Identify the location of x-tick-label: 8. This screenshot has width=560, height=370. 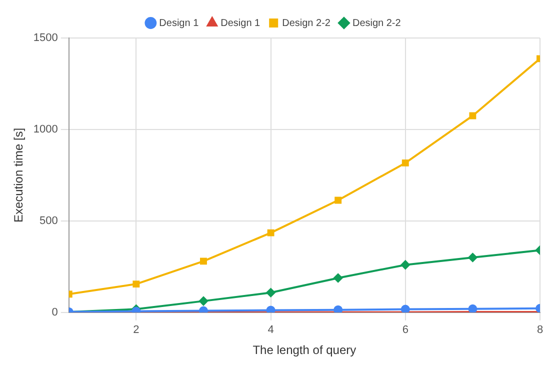
(540, 330).